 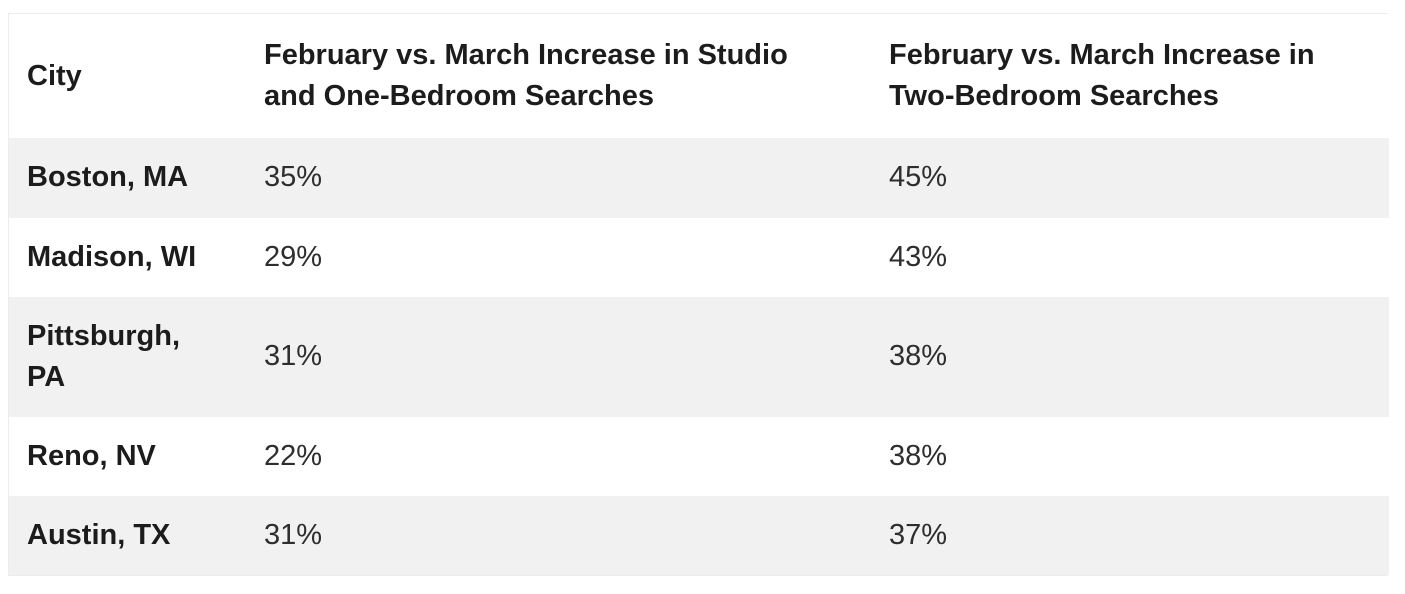 I want to click on table-row-reno: Reno, NV 22% 38%, so click(x=699, y=457).